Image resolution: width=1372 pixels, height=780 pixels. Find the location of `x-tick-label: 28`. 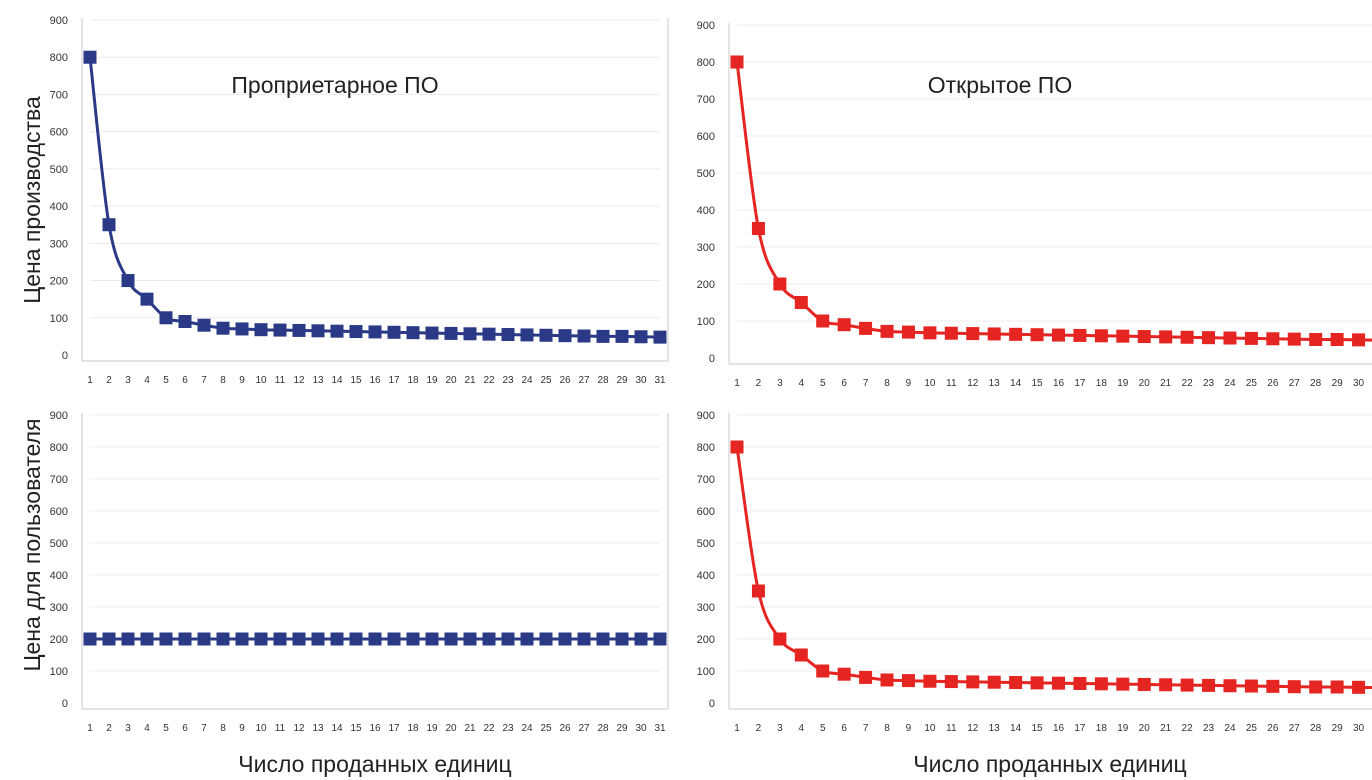

x-tick-label: 28 is located at coordinates (603, 380).